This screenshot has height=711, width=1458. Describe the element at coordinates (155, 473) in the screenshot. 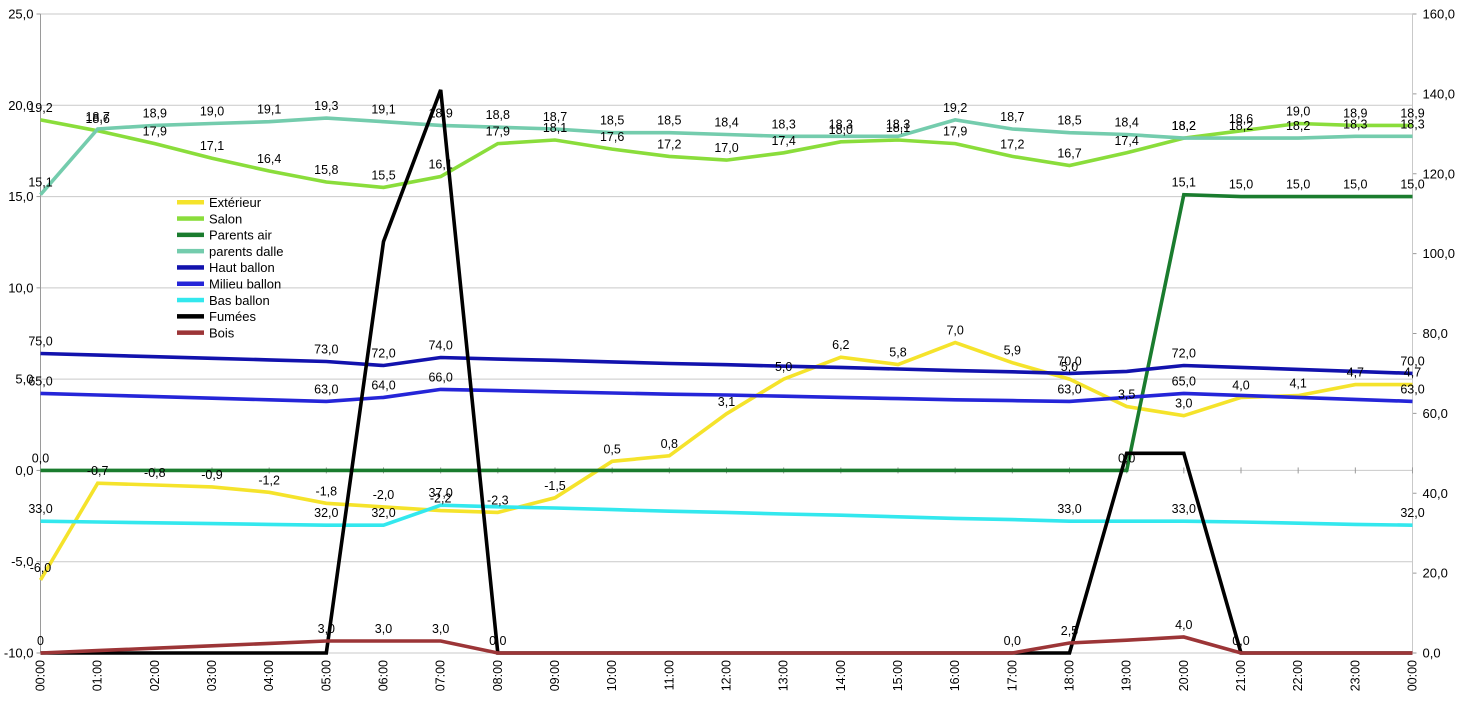

I see `data-label: -0,8` at that location.